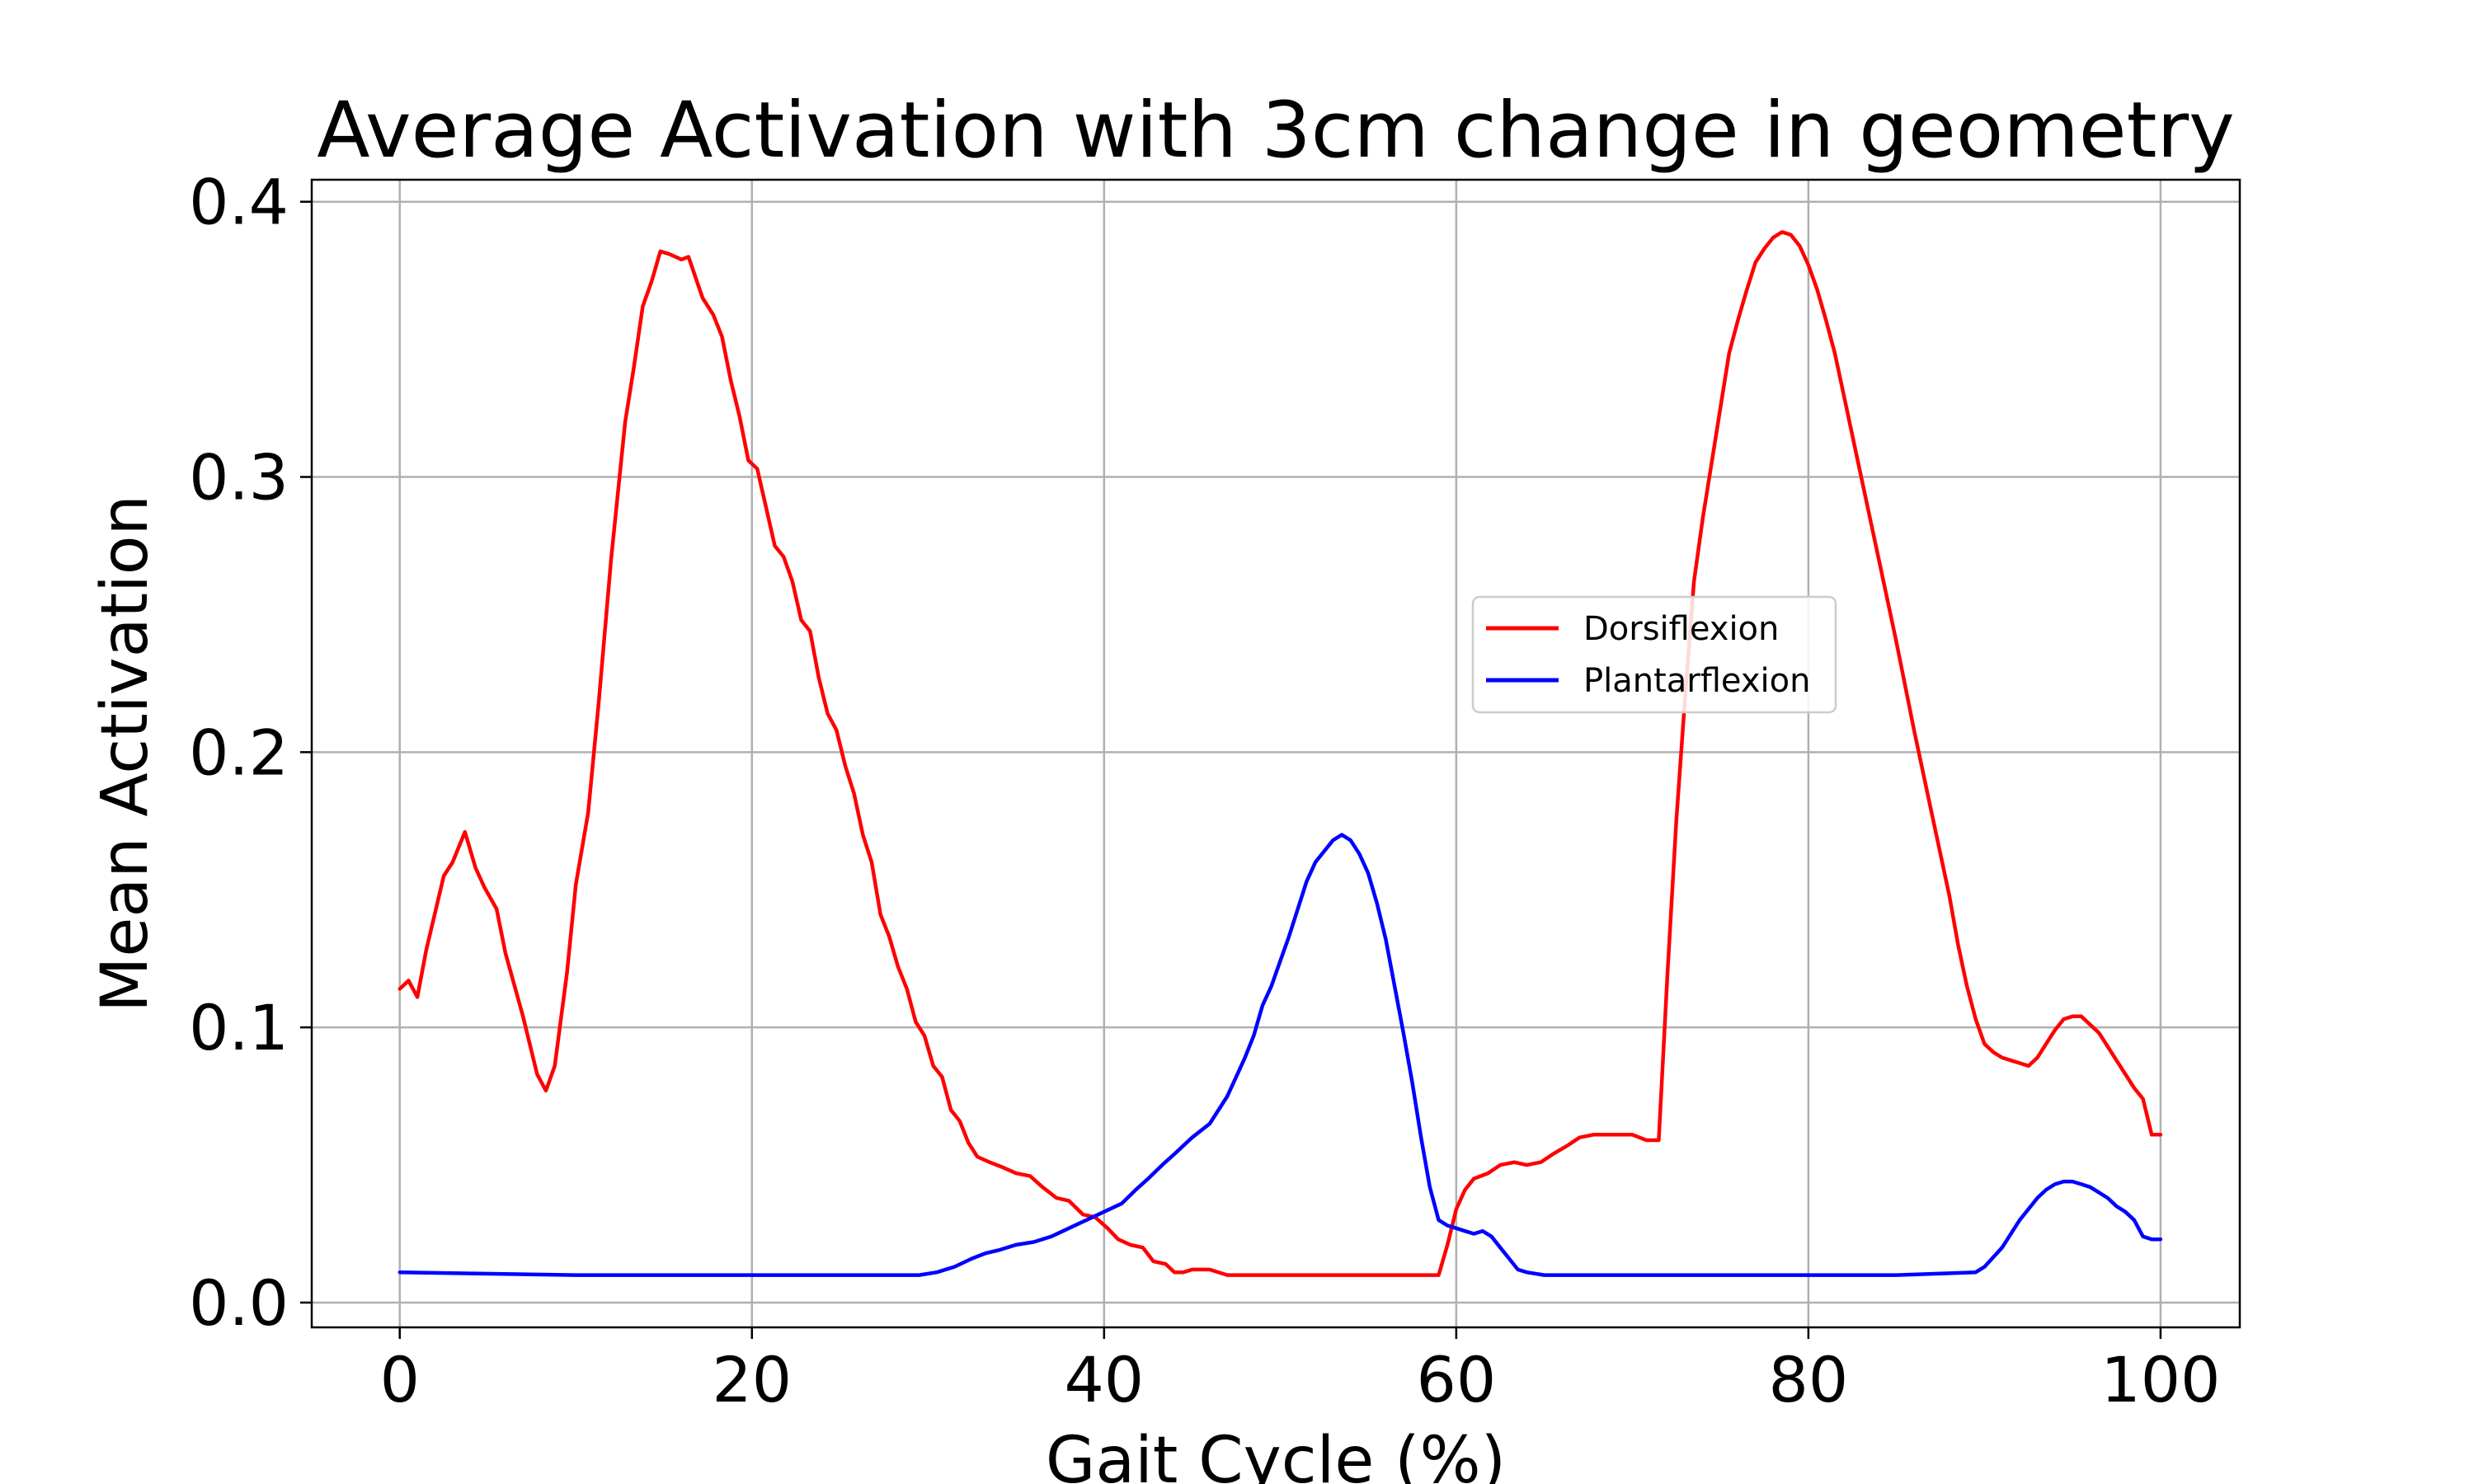  I want to click on y-tick-label: 0.3, so click(239, 477).